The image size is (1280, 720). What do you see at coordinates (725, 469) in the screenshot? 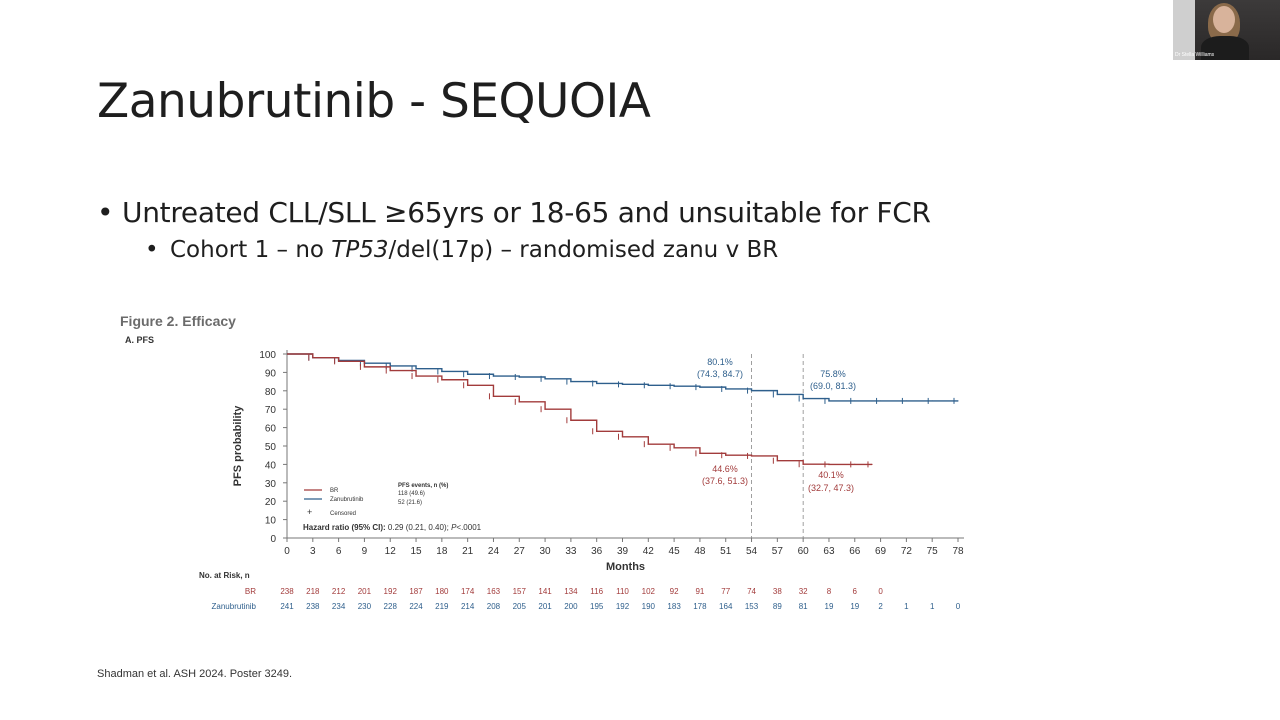
I see `annotation-br-54-pct: 44.6%` at bounding box center [725, 469].